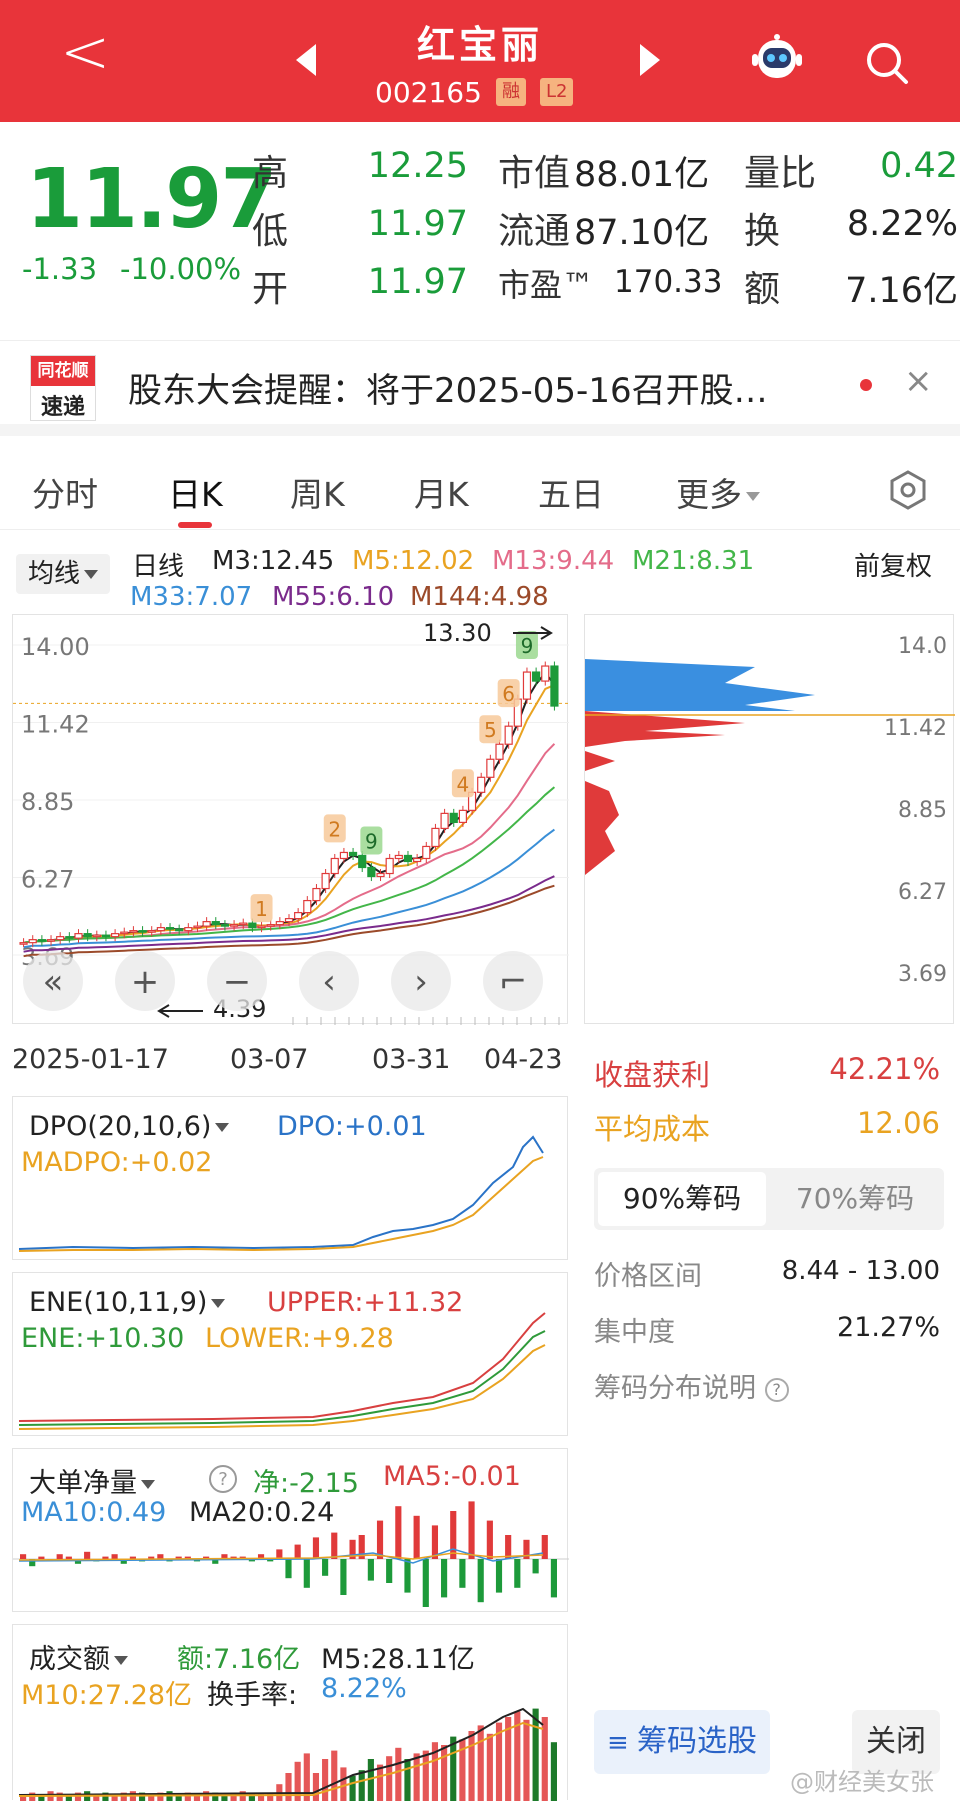 The height and width of the screenshot is (1803, 960). Describe the element at coordinates (223, 1479) in the screenshot. I see `help-icon: ?` at that location.